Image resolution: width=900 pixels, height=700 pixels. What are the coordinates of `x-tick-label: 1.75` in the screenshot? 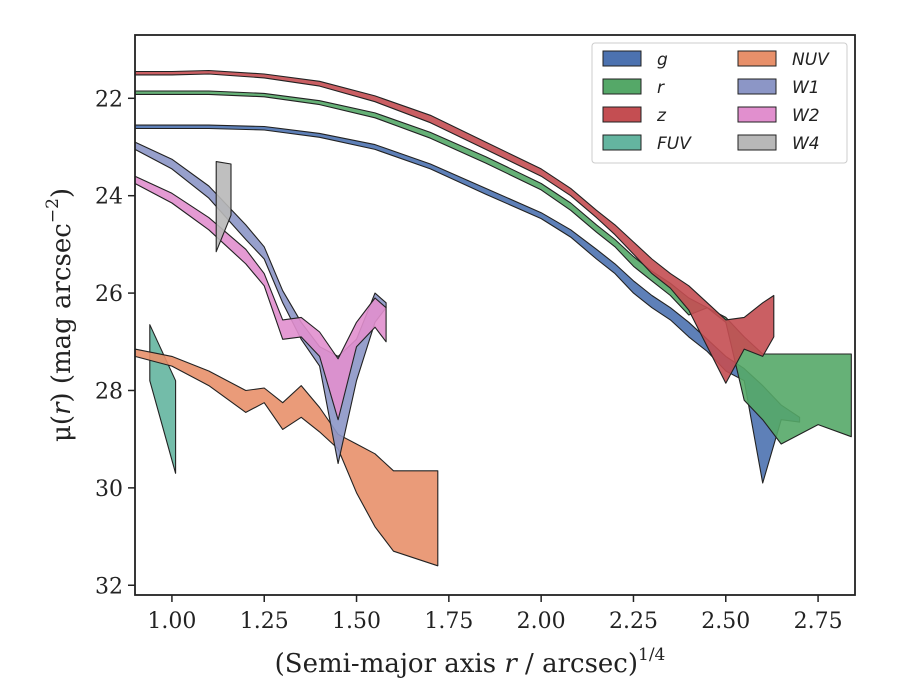 It's located at (448, 621).